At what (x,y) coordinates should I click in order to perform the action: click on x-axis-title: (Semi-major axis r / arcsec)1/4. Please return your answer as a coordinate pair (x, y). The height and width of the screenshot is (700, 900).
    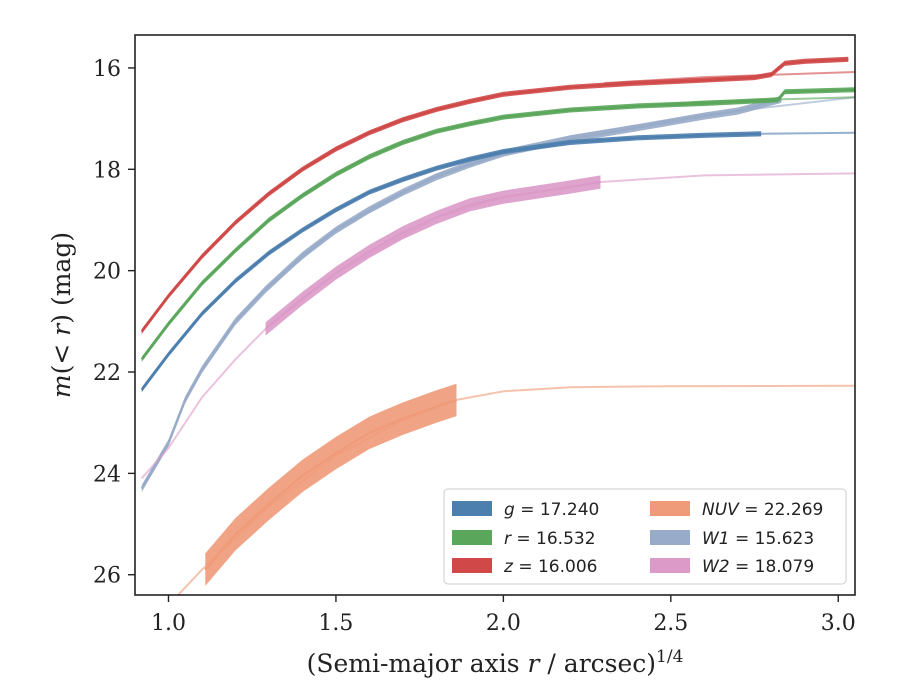
    Looking at the image, I should click on (495, 662).